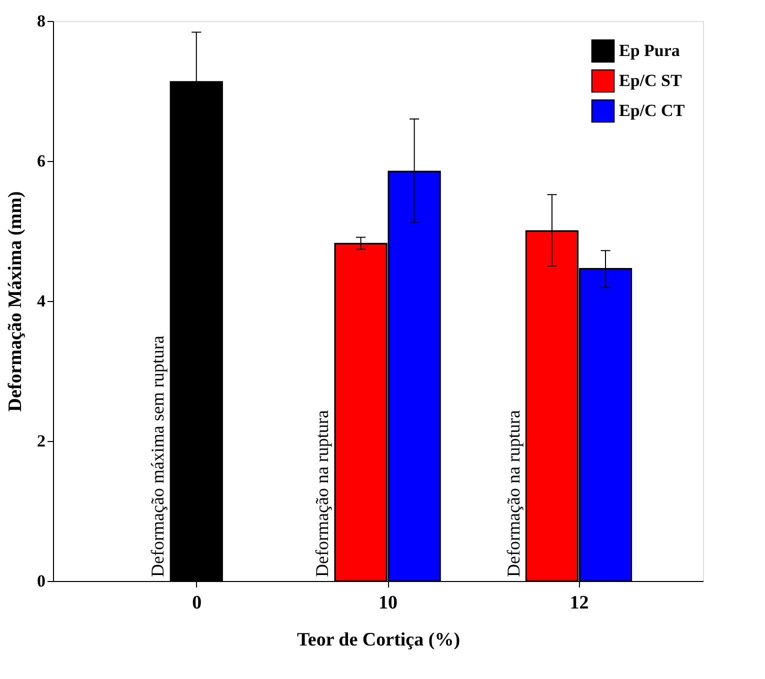 Image resolution: width=765 pixels, height=679 pixels. Describe the element at coordinates (579, 603) in the screenshot. I see `x-tick-label: 12` at that location.